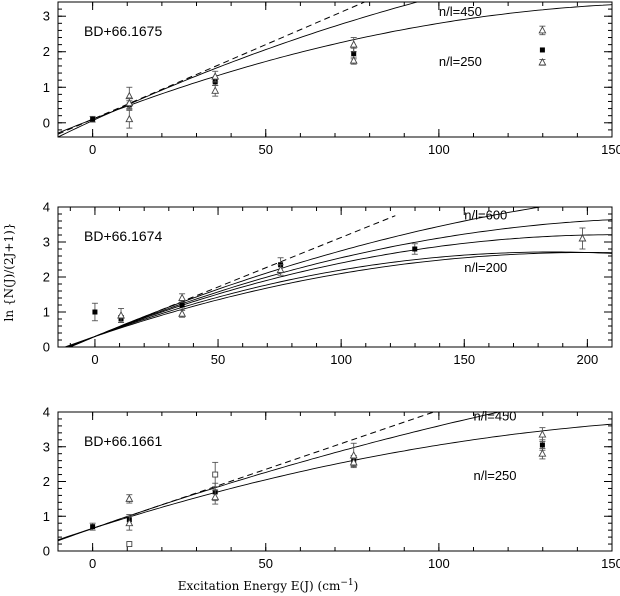  I want to click on star-name-1: BD+66.1675, so click(123, 31).